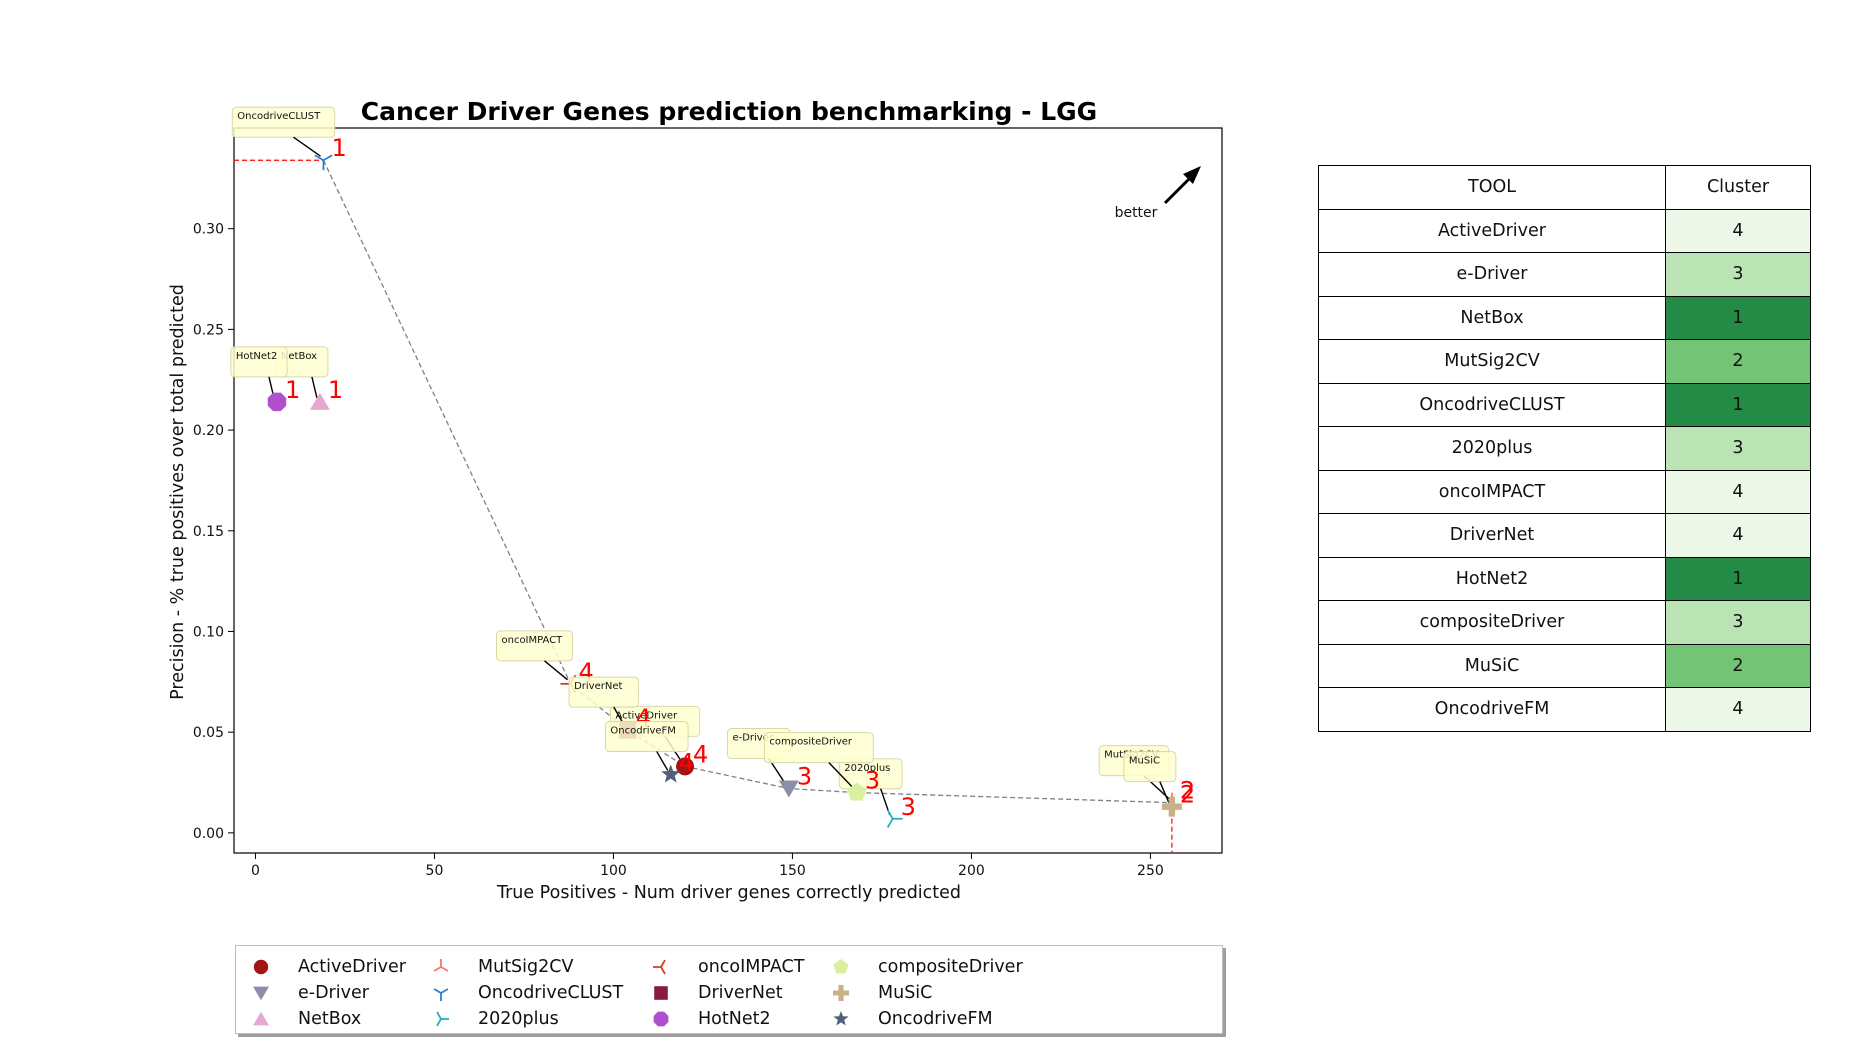 Image resolution: width=1850 pixels, height=1050 pixels. Describe the element at coordinates (879, 993) in the screenshot. I see `legend-item: MuSiC` at that location.